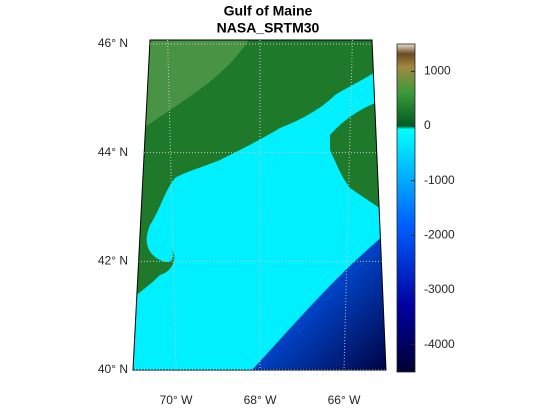  What do you see at coordinates (113, 261) in the screenshot?
I see `lat-tick-label: 42° N` at bounding box center [113, 261].